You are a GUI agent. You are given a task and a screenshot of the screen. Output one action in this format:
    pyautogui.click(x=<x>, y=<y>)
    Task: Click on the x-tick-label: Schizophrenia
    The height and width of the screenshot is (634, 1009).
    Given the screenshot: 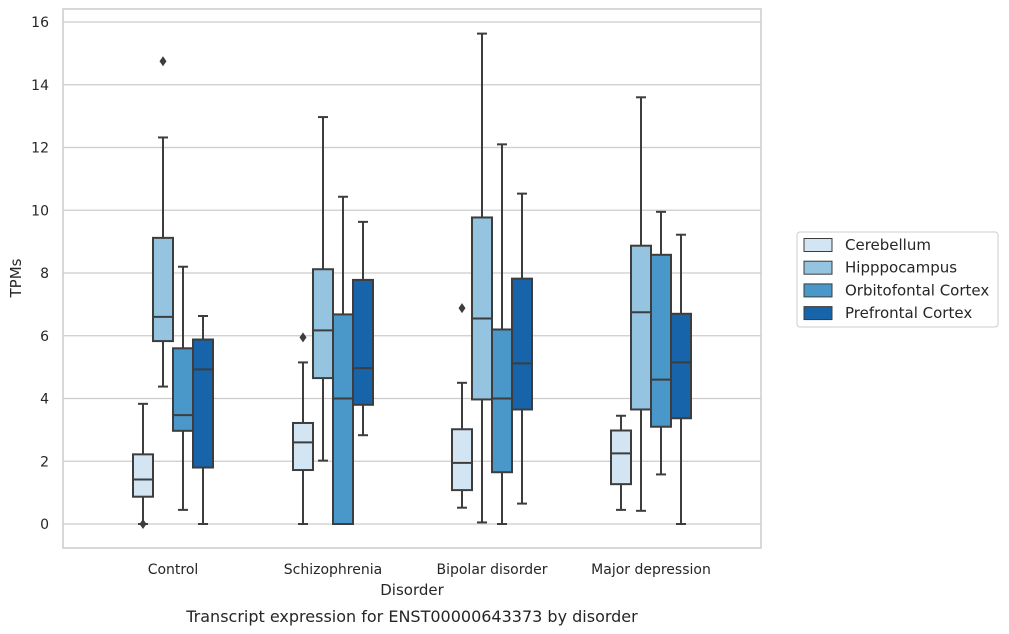 What is the action you would take?
    pyautogui.click(x=333, y=570)
    